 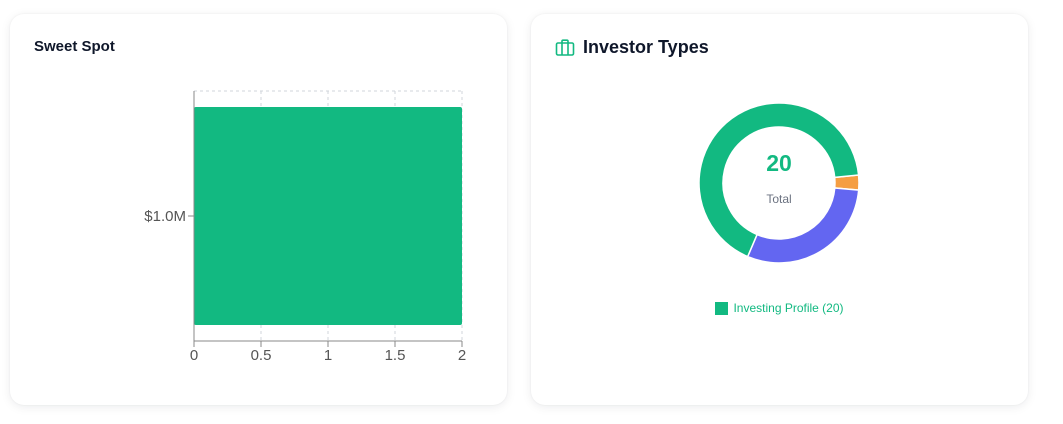 What do you see at coordinates (788, 308) in the screenshot?
I see `legend-label: Investing Profile (20)` at bounding box center [788, 308].